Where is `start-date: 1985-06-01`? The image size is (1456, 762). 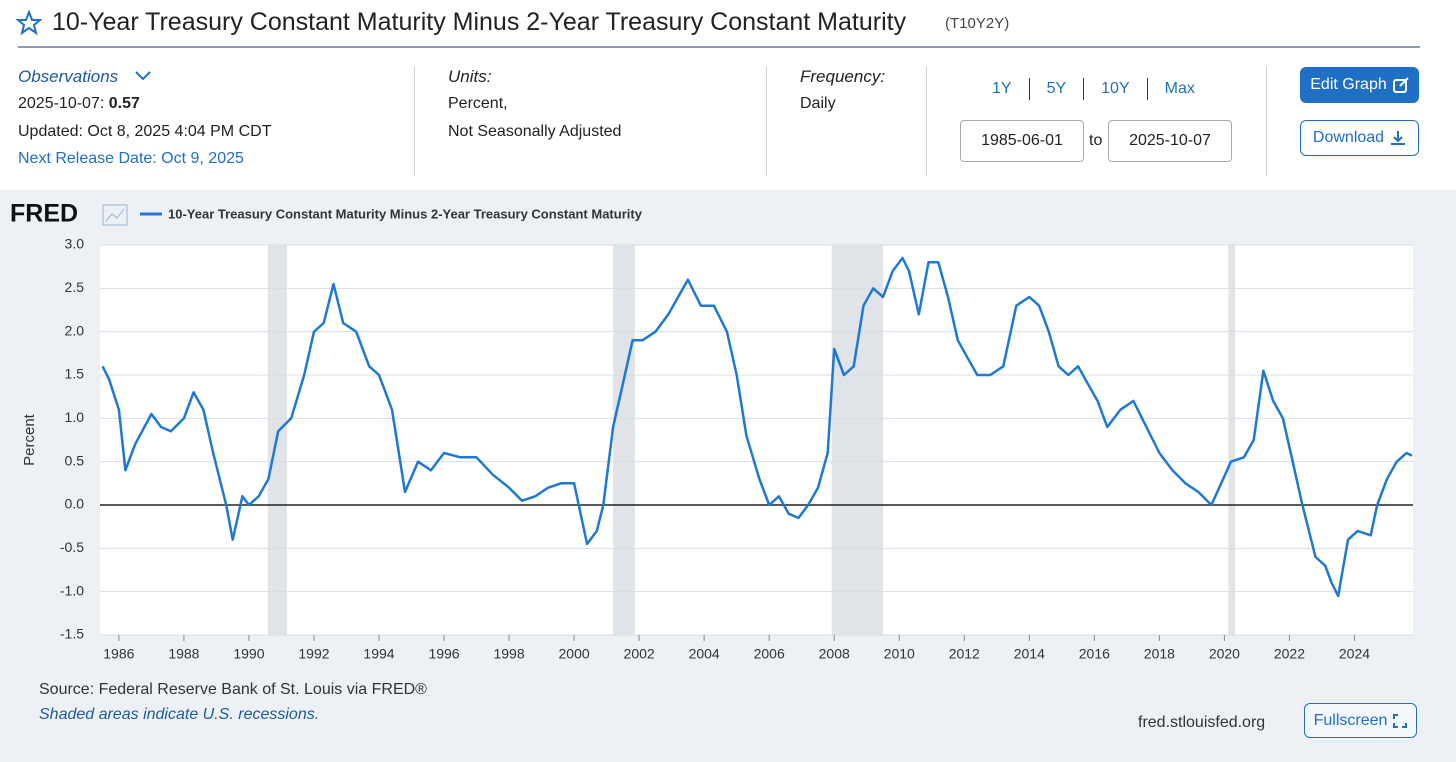 start-date: 1985-06-01 is located at coordinates (1022, 141).